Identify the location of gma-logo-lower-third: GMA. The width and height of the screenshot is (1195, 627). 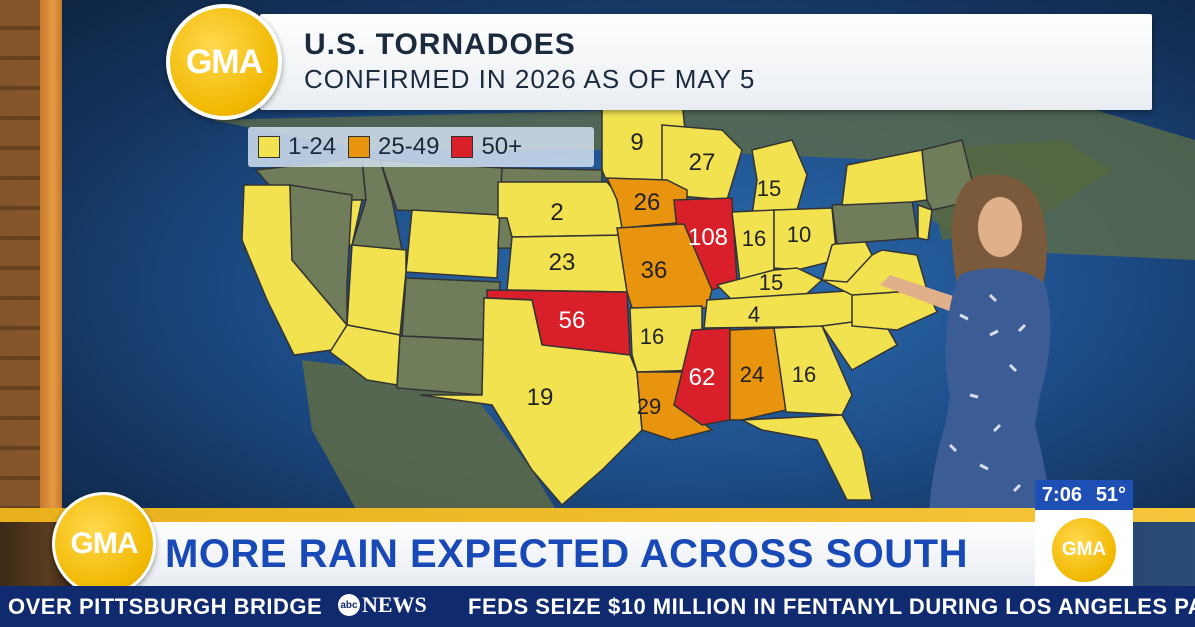
(104, 544).